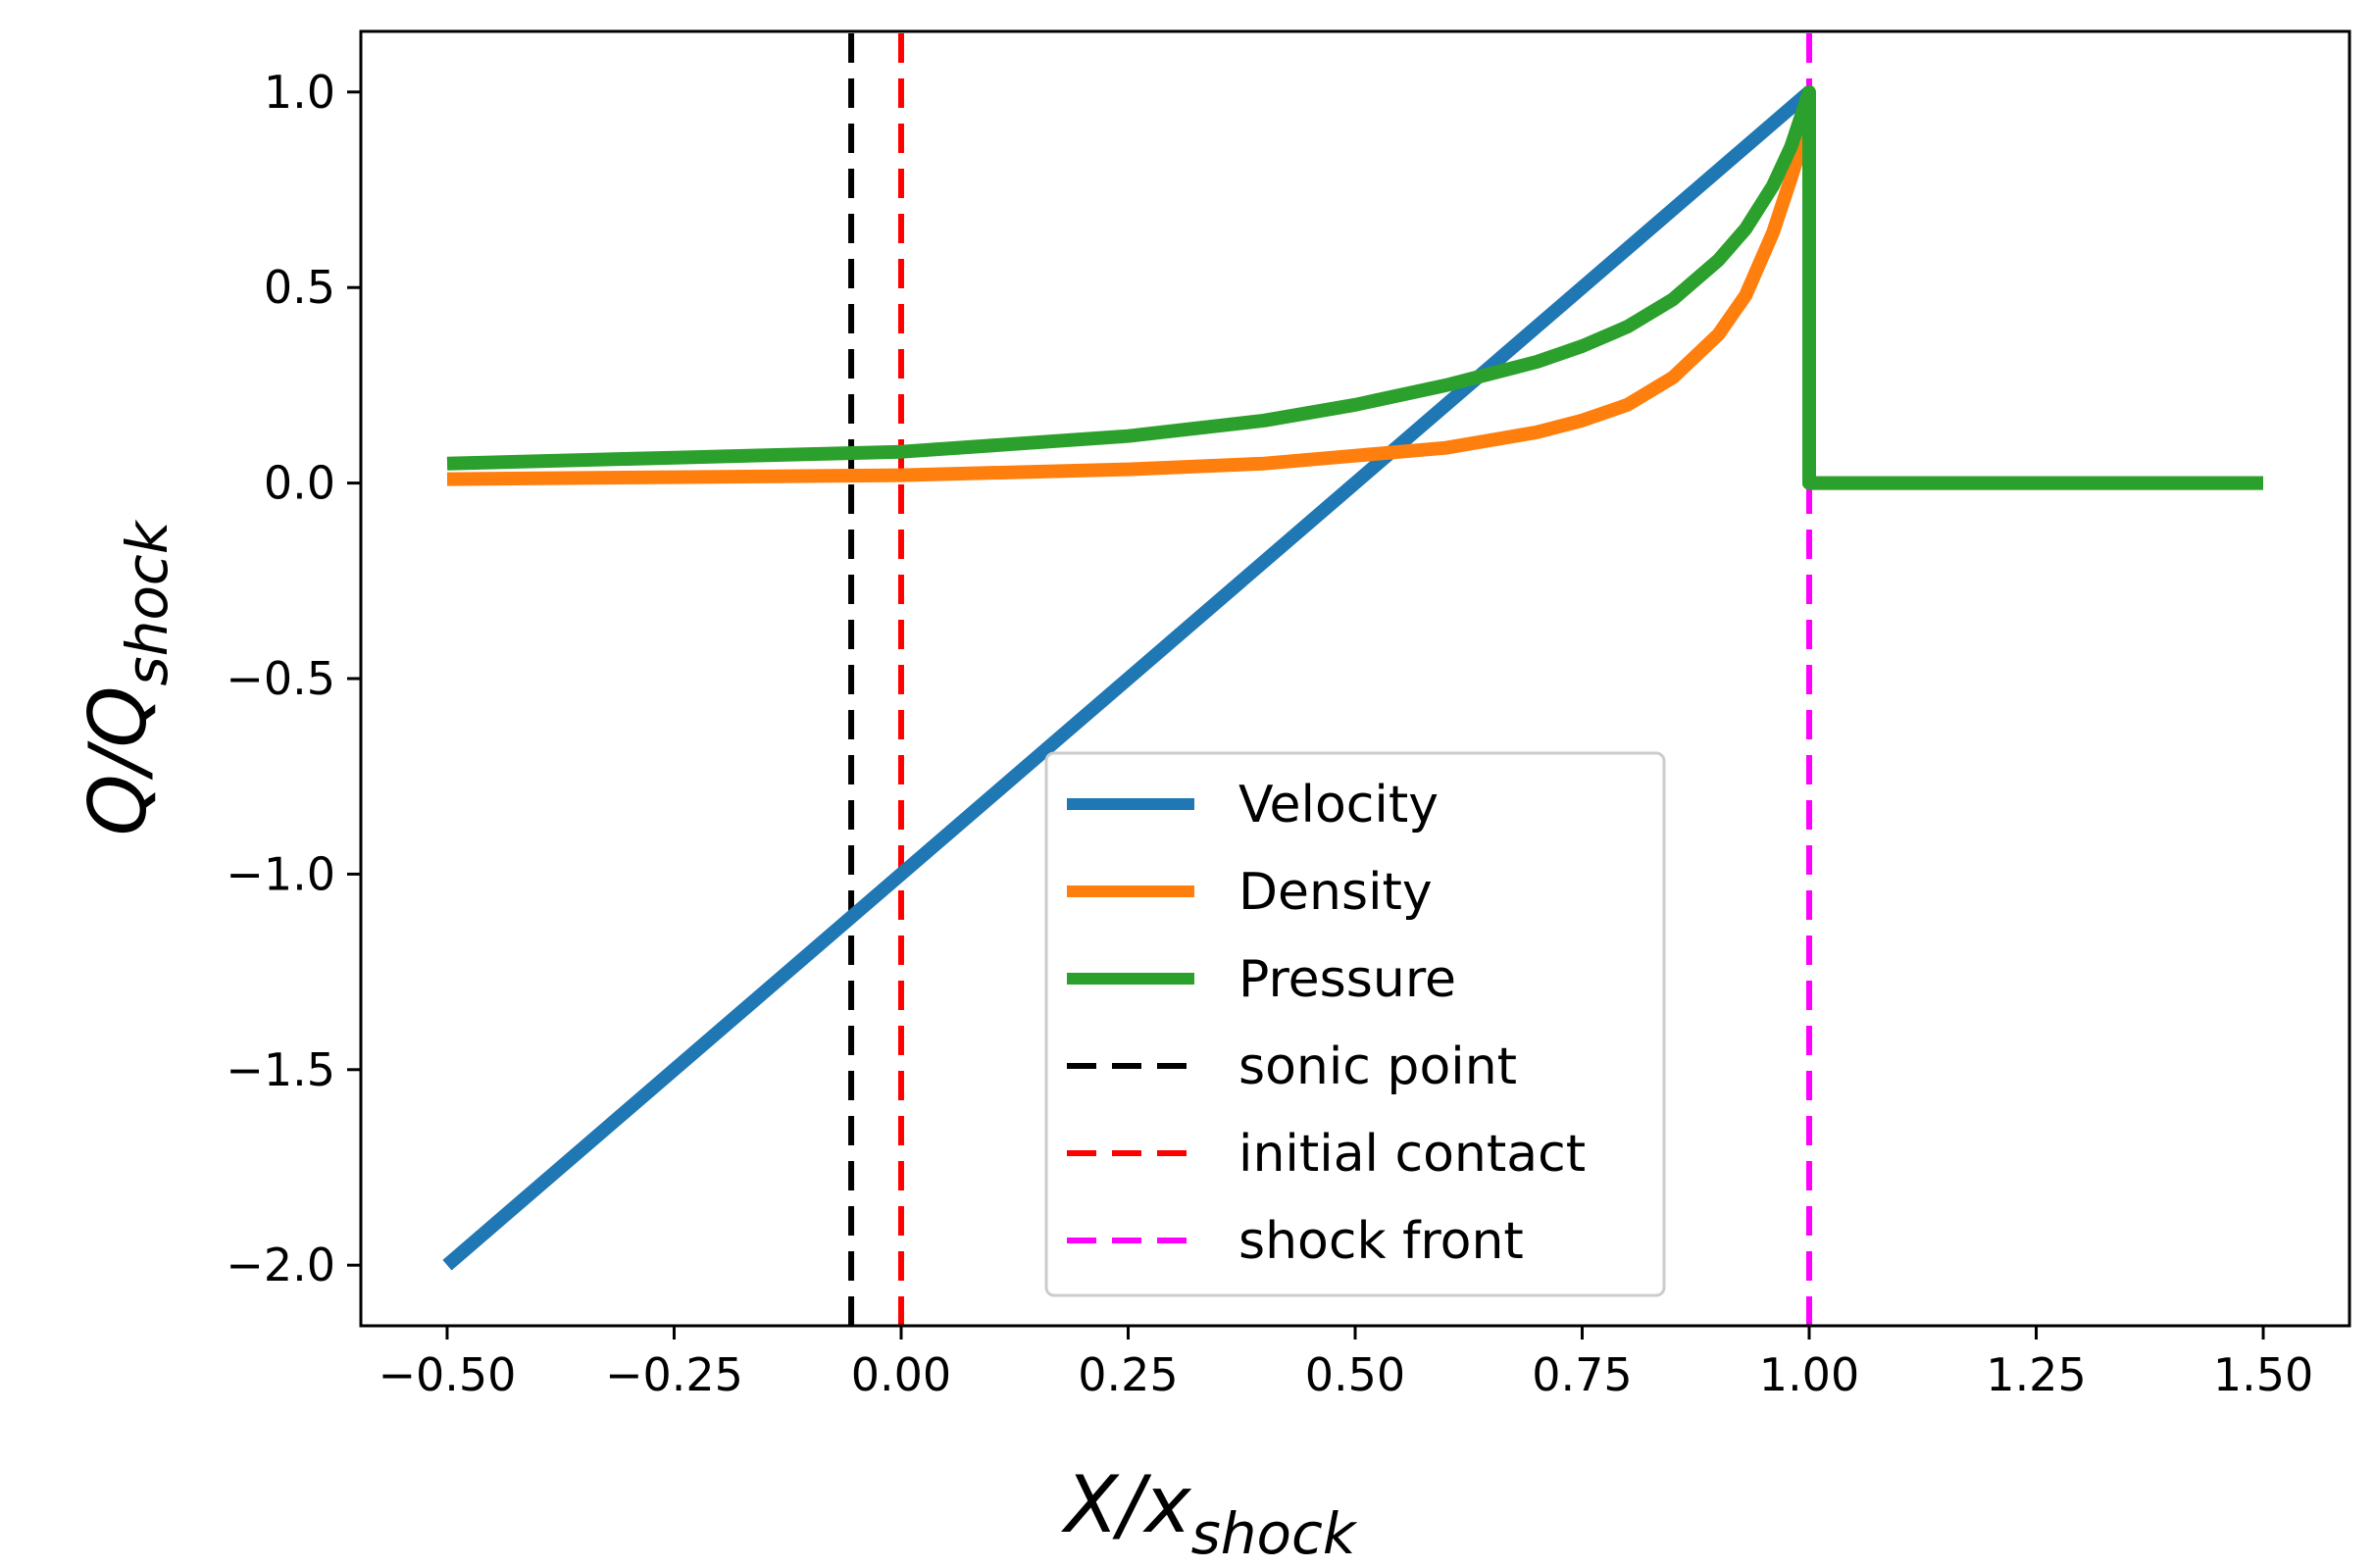 The height and width of the screenshot is (1568, 2374). I want to click on x-axis-label-sub: shock, so click(1274, 1533).